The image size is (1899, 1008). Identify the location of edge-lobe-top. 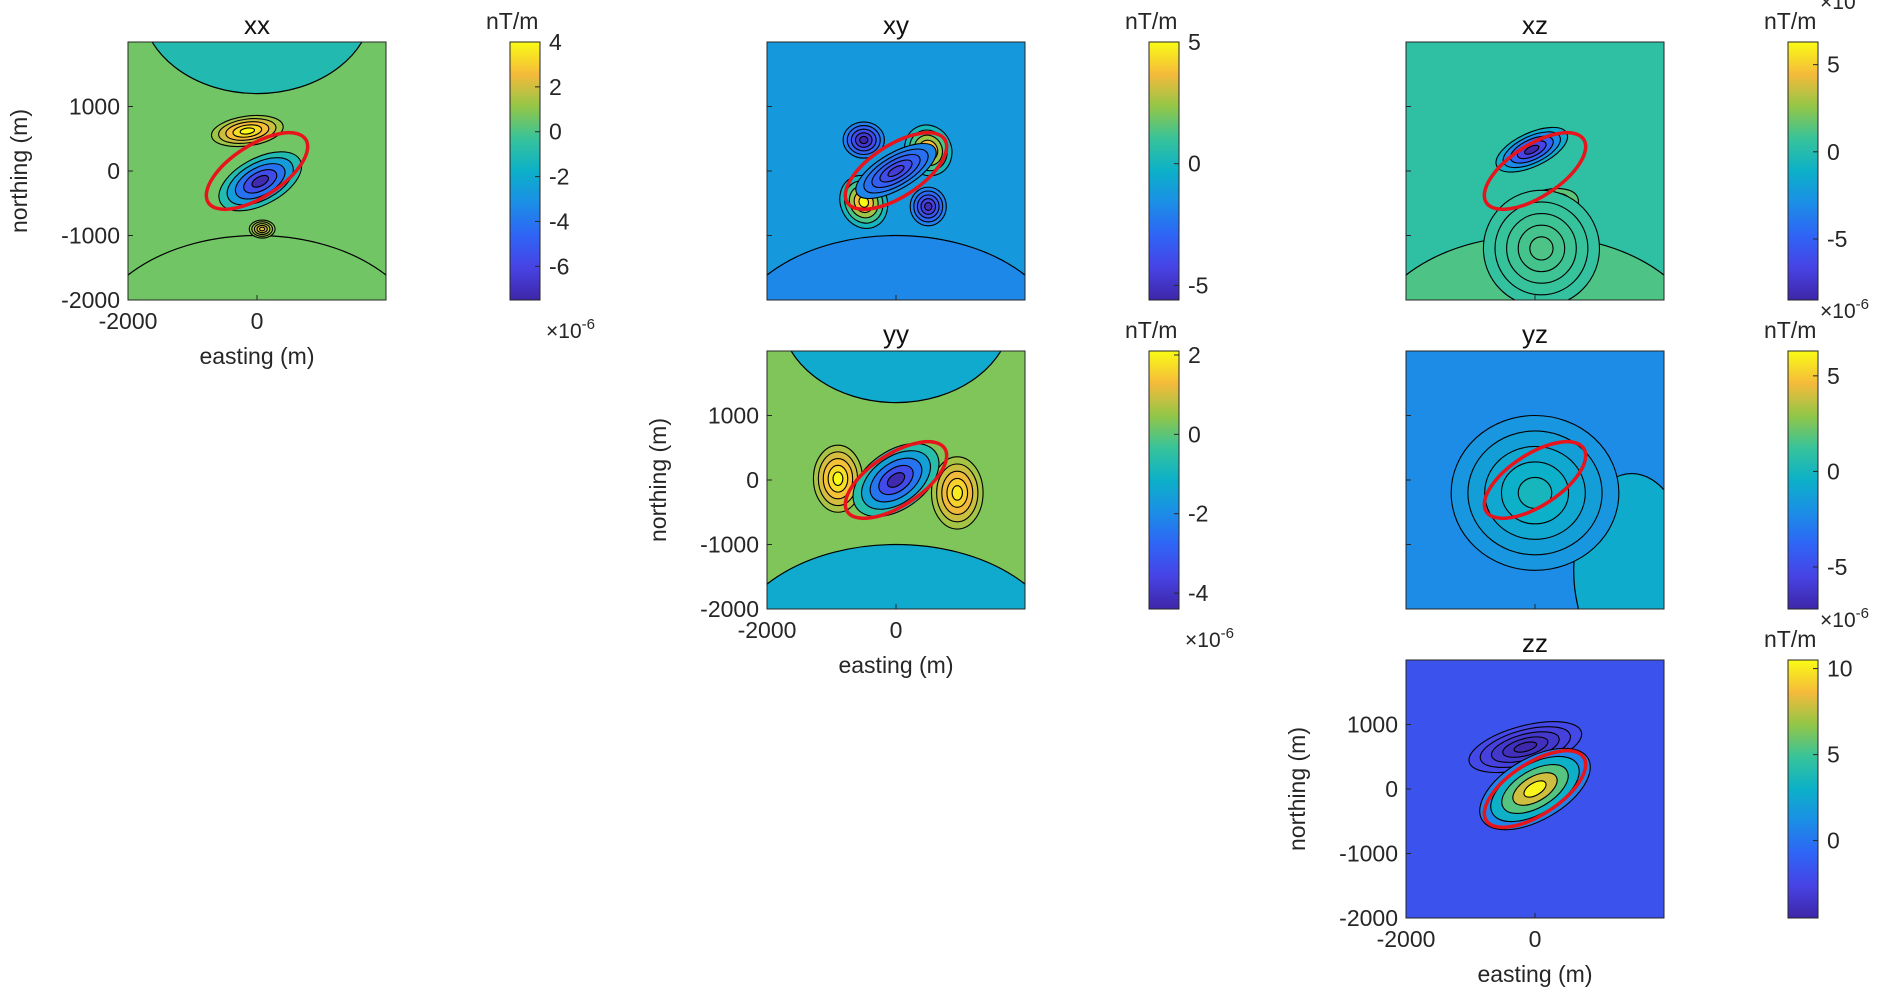
(896, 377).